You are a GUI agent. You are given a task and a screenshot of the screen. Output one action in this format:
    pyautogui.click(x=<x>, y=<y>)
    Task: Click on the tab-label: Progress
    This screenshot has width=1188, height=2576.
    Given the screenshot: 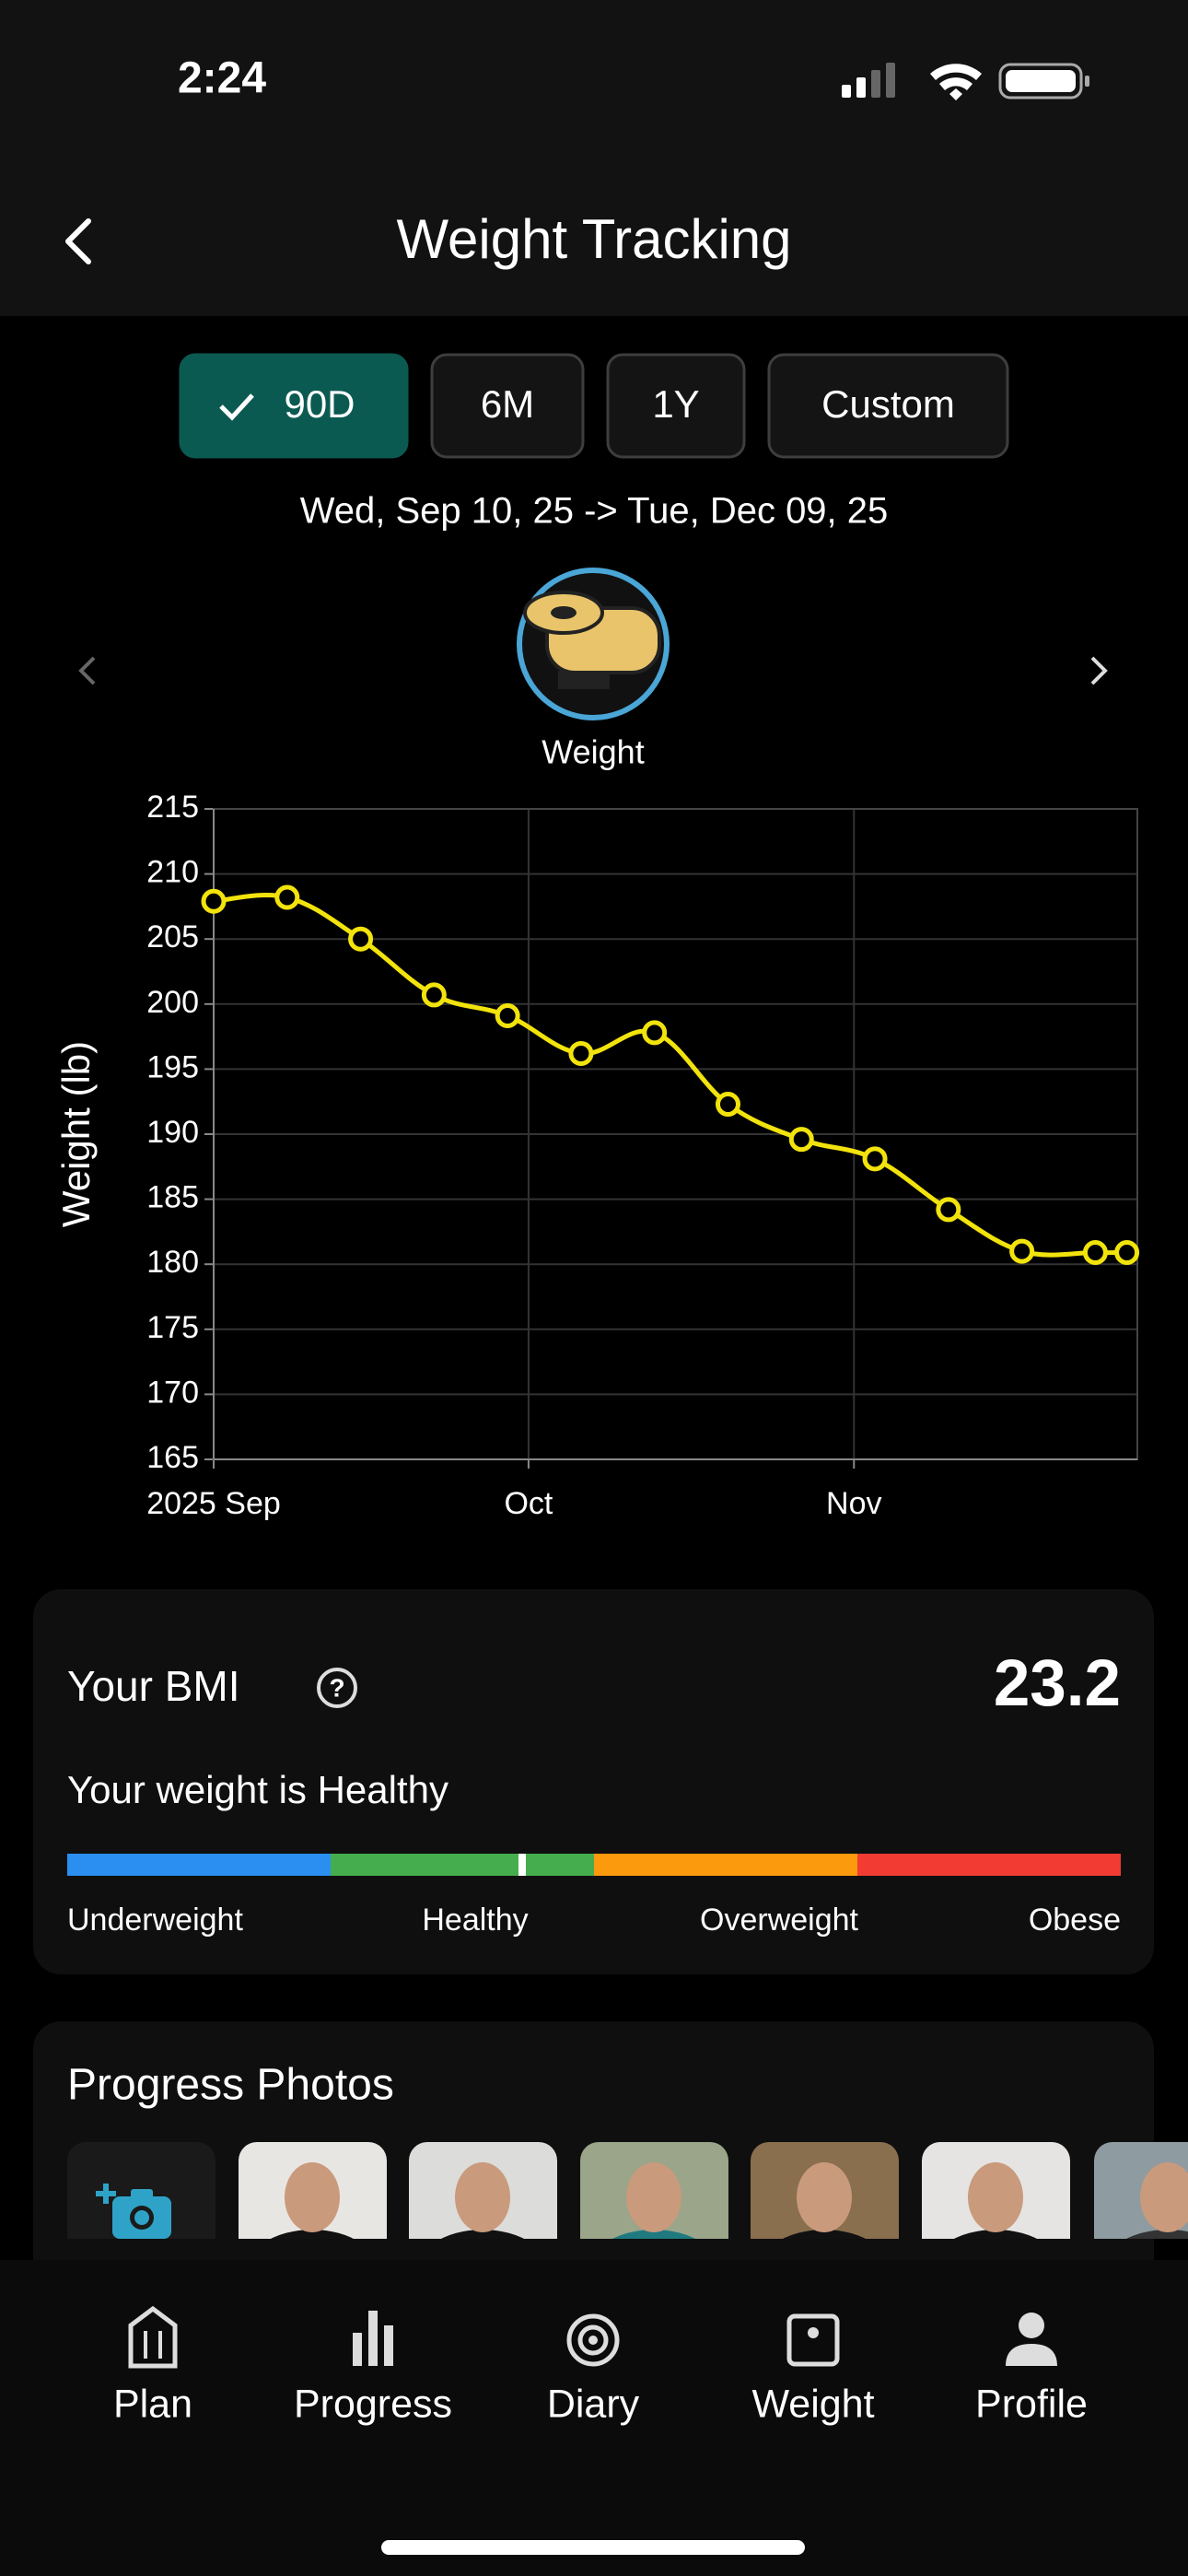 What is the action you would take?
    pyautogui.click(x=373, y=2404)
    